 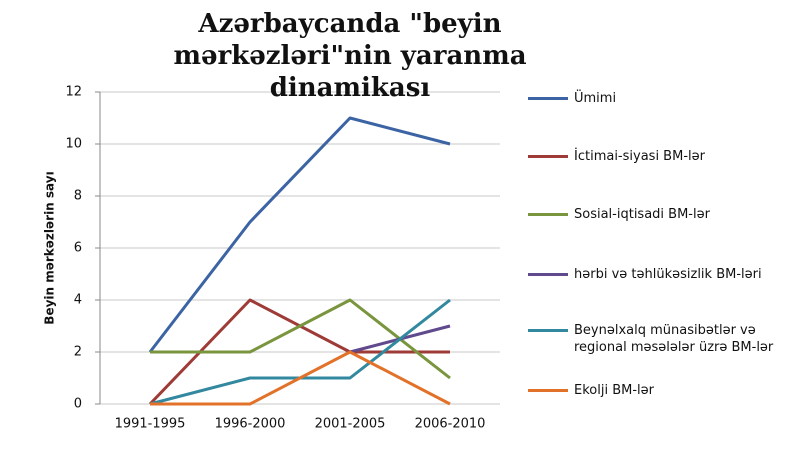 What do you see at coordinates (78, 352) in the screenshot?
I see `y-tick-label: 2` at bounding box center [78, 352].